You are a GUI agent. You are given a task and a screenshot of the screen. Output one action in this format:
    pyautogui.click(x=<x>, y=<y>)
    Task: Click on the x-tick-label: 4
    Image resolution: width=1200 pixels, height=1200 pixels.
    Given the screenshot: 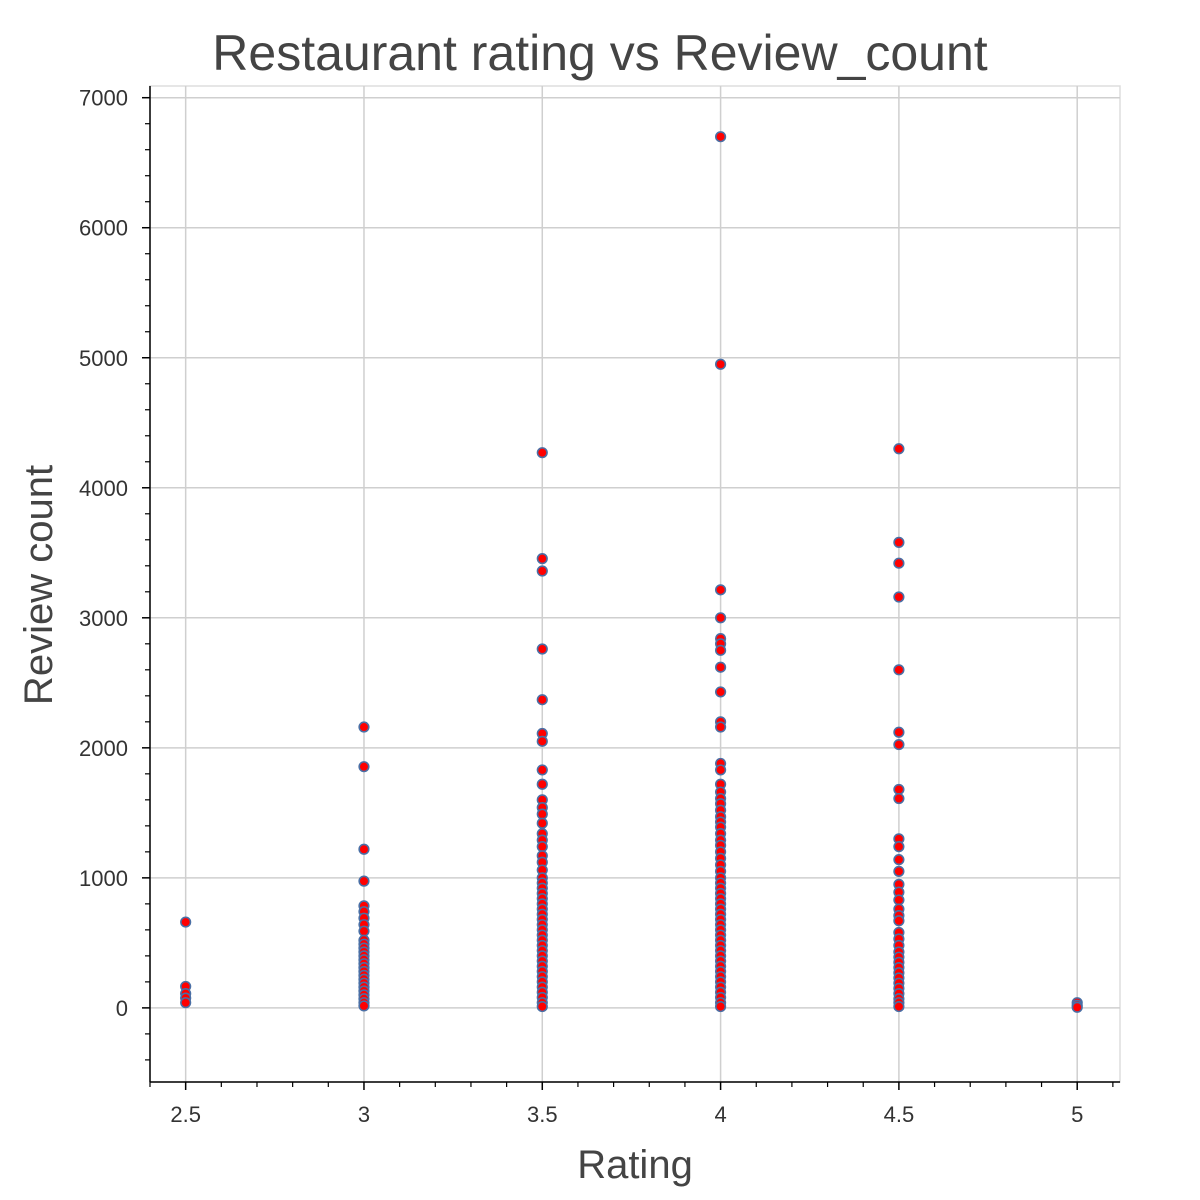 What is the action you would take?
    pyautogui.click(x=720, y=1114)
    